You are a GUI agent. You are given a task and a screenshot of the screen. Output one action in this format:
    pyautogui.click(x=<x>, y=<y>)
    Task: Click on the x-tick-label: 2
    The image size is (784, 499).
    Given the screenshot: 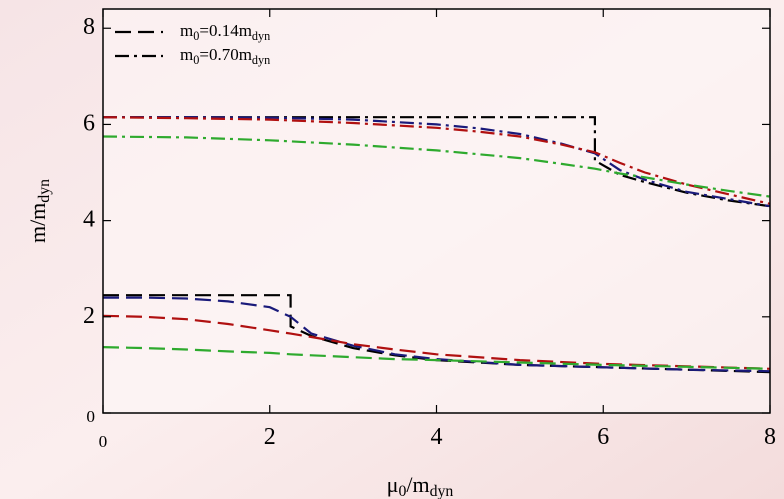 What is the action you would take?
    pyautogui.click(x=270, y=437)
    